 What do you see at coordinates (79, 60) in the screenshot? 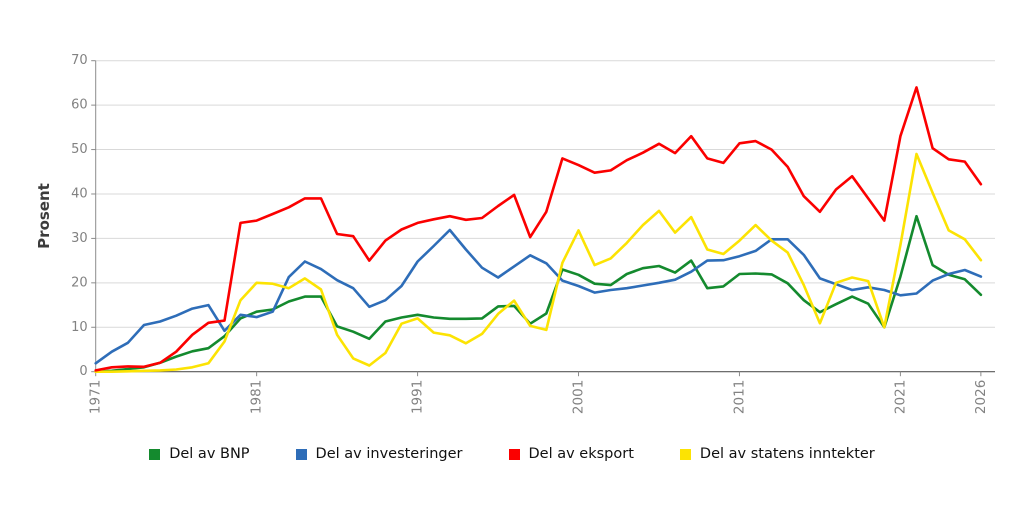
I see `y-tick-label: 70` at bounding box center [79, 60].